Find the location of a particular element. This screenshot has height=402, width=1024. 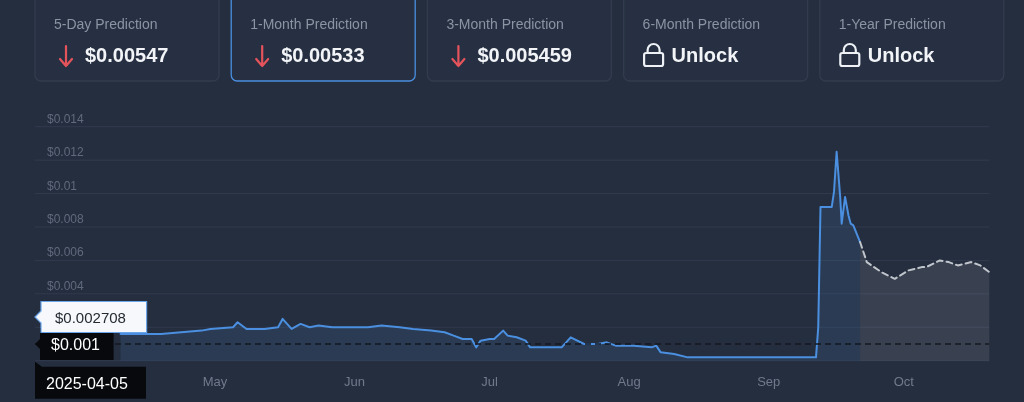

y-tick-label: $0.008 is located at coordinates (66, 218).